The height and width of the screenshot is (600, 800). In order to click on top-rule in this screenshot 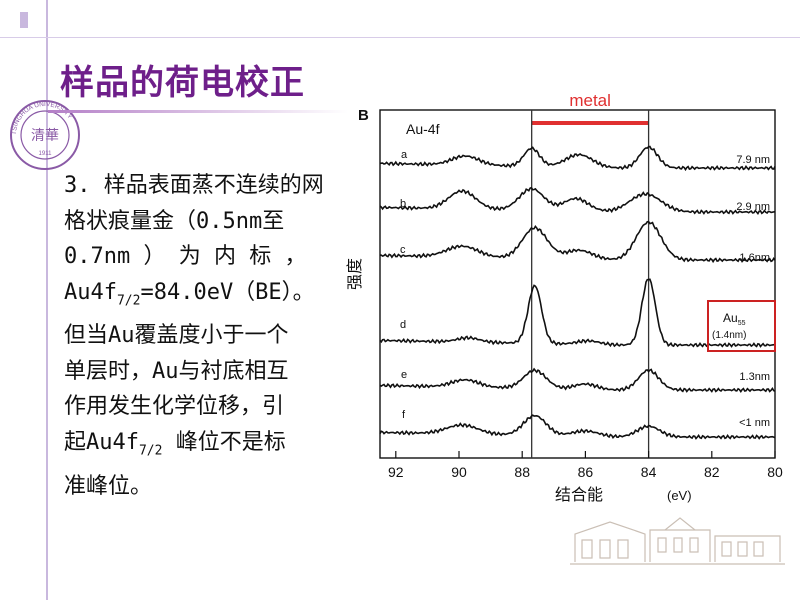, I will do `click(400, 37)`.